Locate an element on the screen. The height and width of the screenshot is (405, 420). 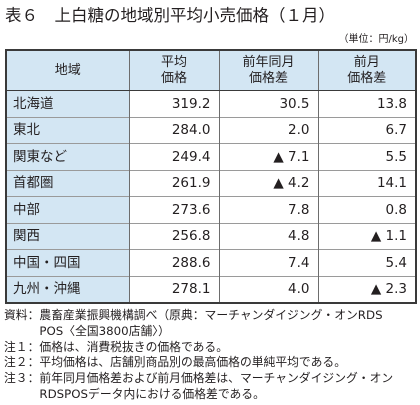
source-note: 資料：農畜産業振興機構調べ（原典：マーチャンダイジング・オンRDS is located at coordinates (193, 315).